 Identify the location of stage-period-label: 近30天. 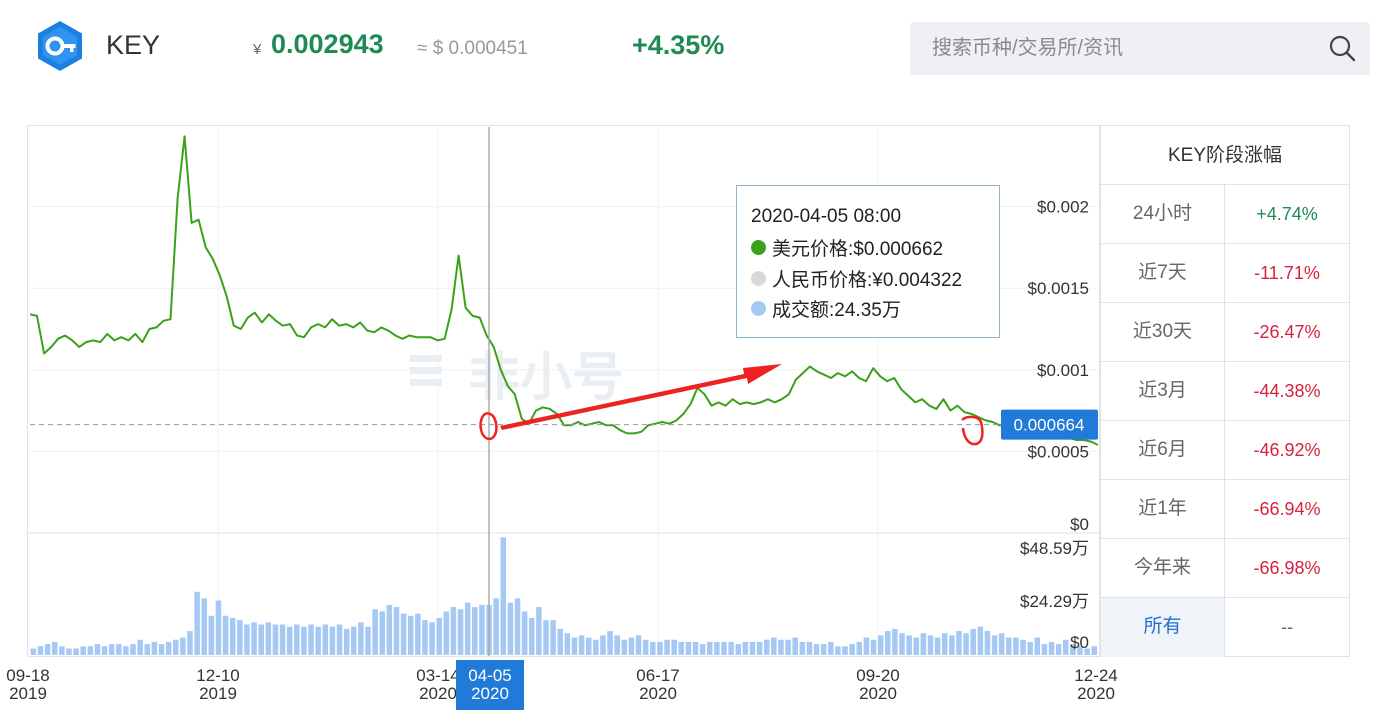
(1163, 332).